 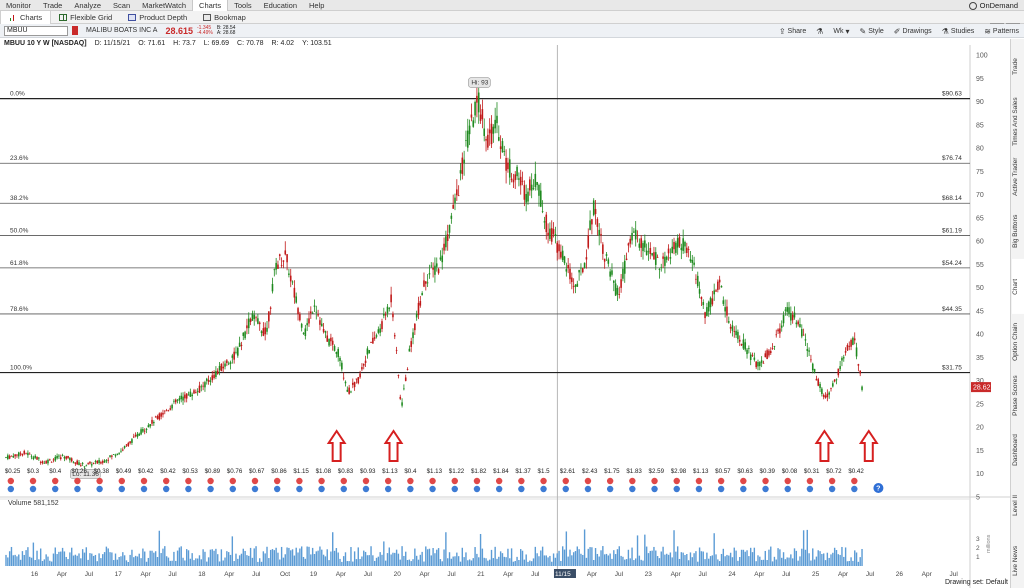 I want to click on depth-icon, so click(x=132, y=17).